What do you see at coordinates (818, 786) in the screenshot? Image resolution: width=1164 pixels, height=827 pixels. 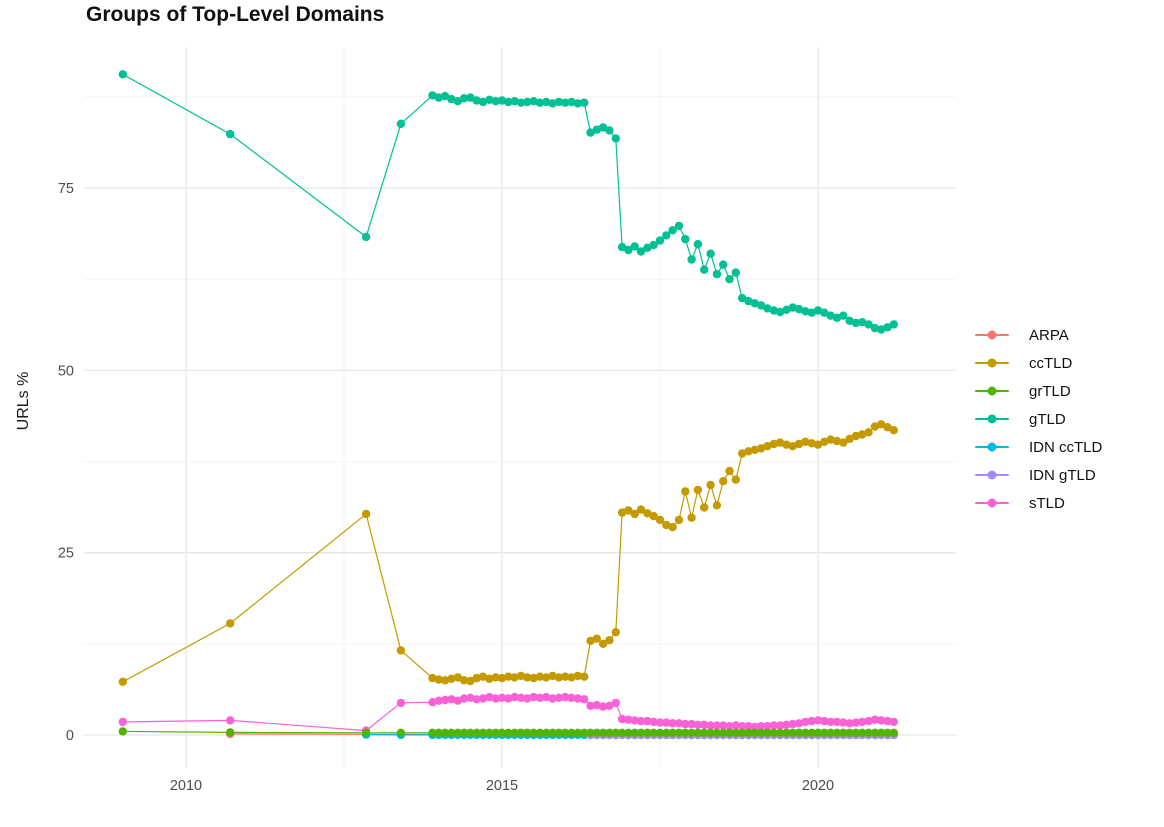 I see `x-tick-label: 2020` at bounding box center [818, 786].